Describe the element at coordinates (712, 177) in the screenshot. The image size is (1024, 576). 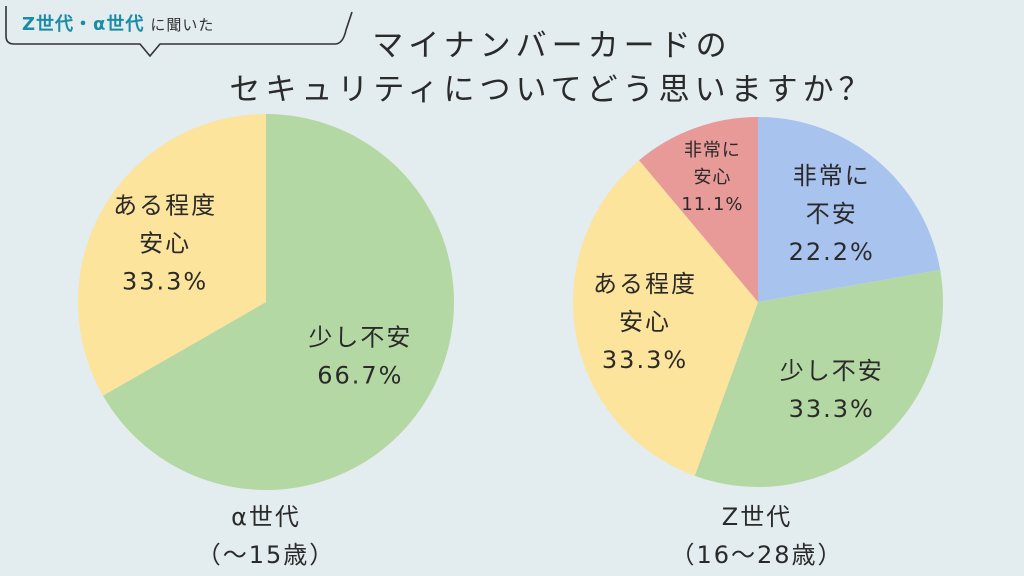
I see `pie1-slice-3-label-line1: 安心` at that location.